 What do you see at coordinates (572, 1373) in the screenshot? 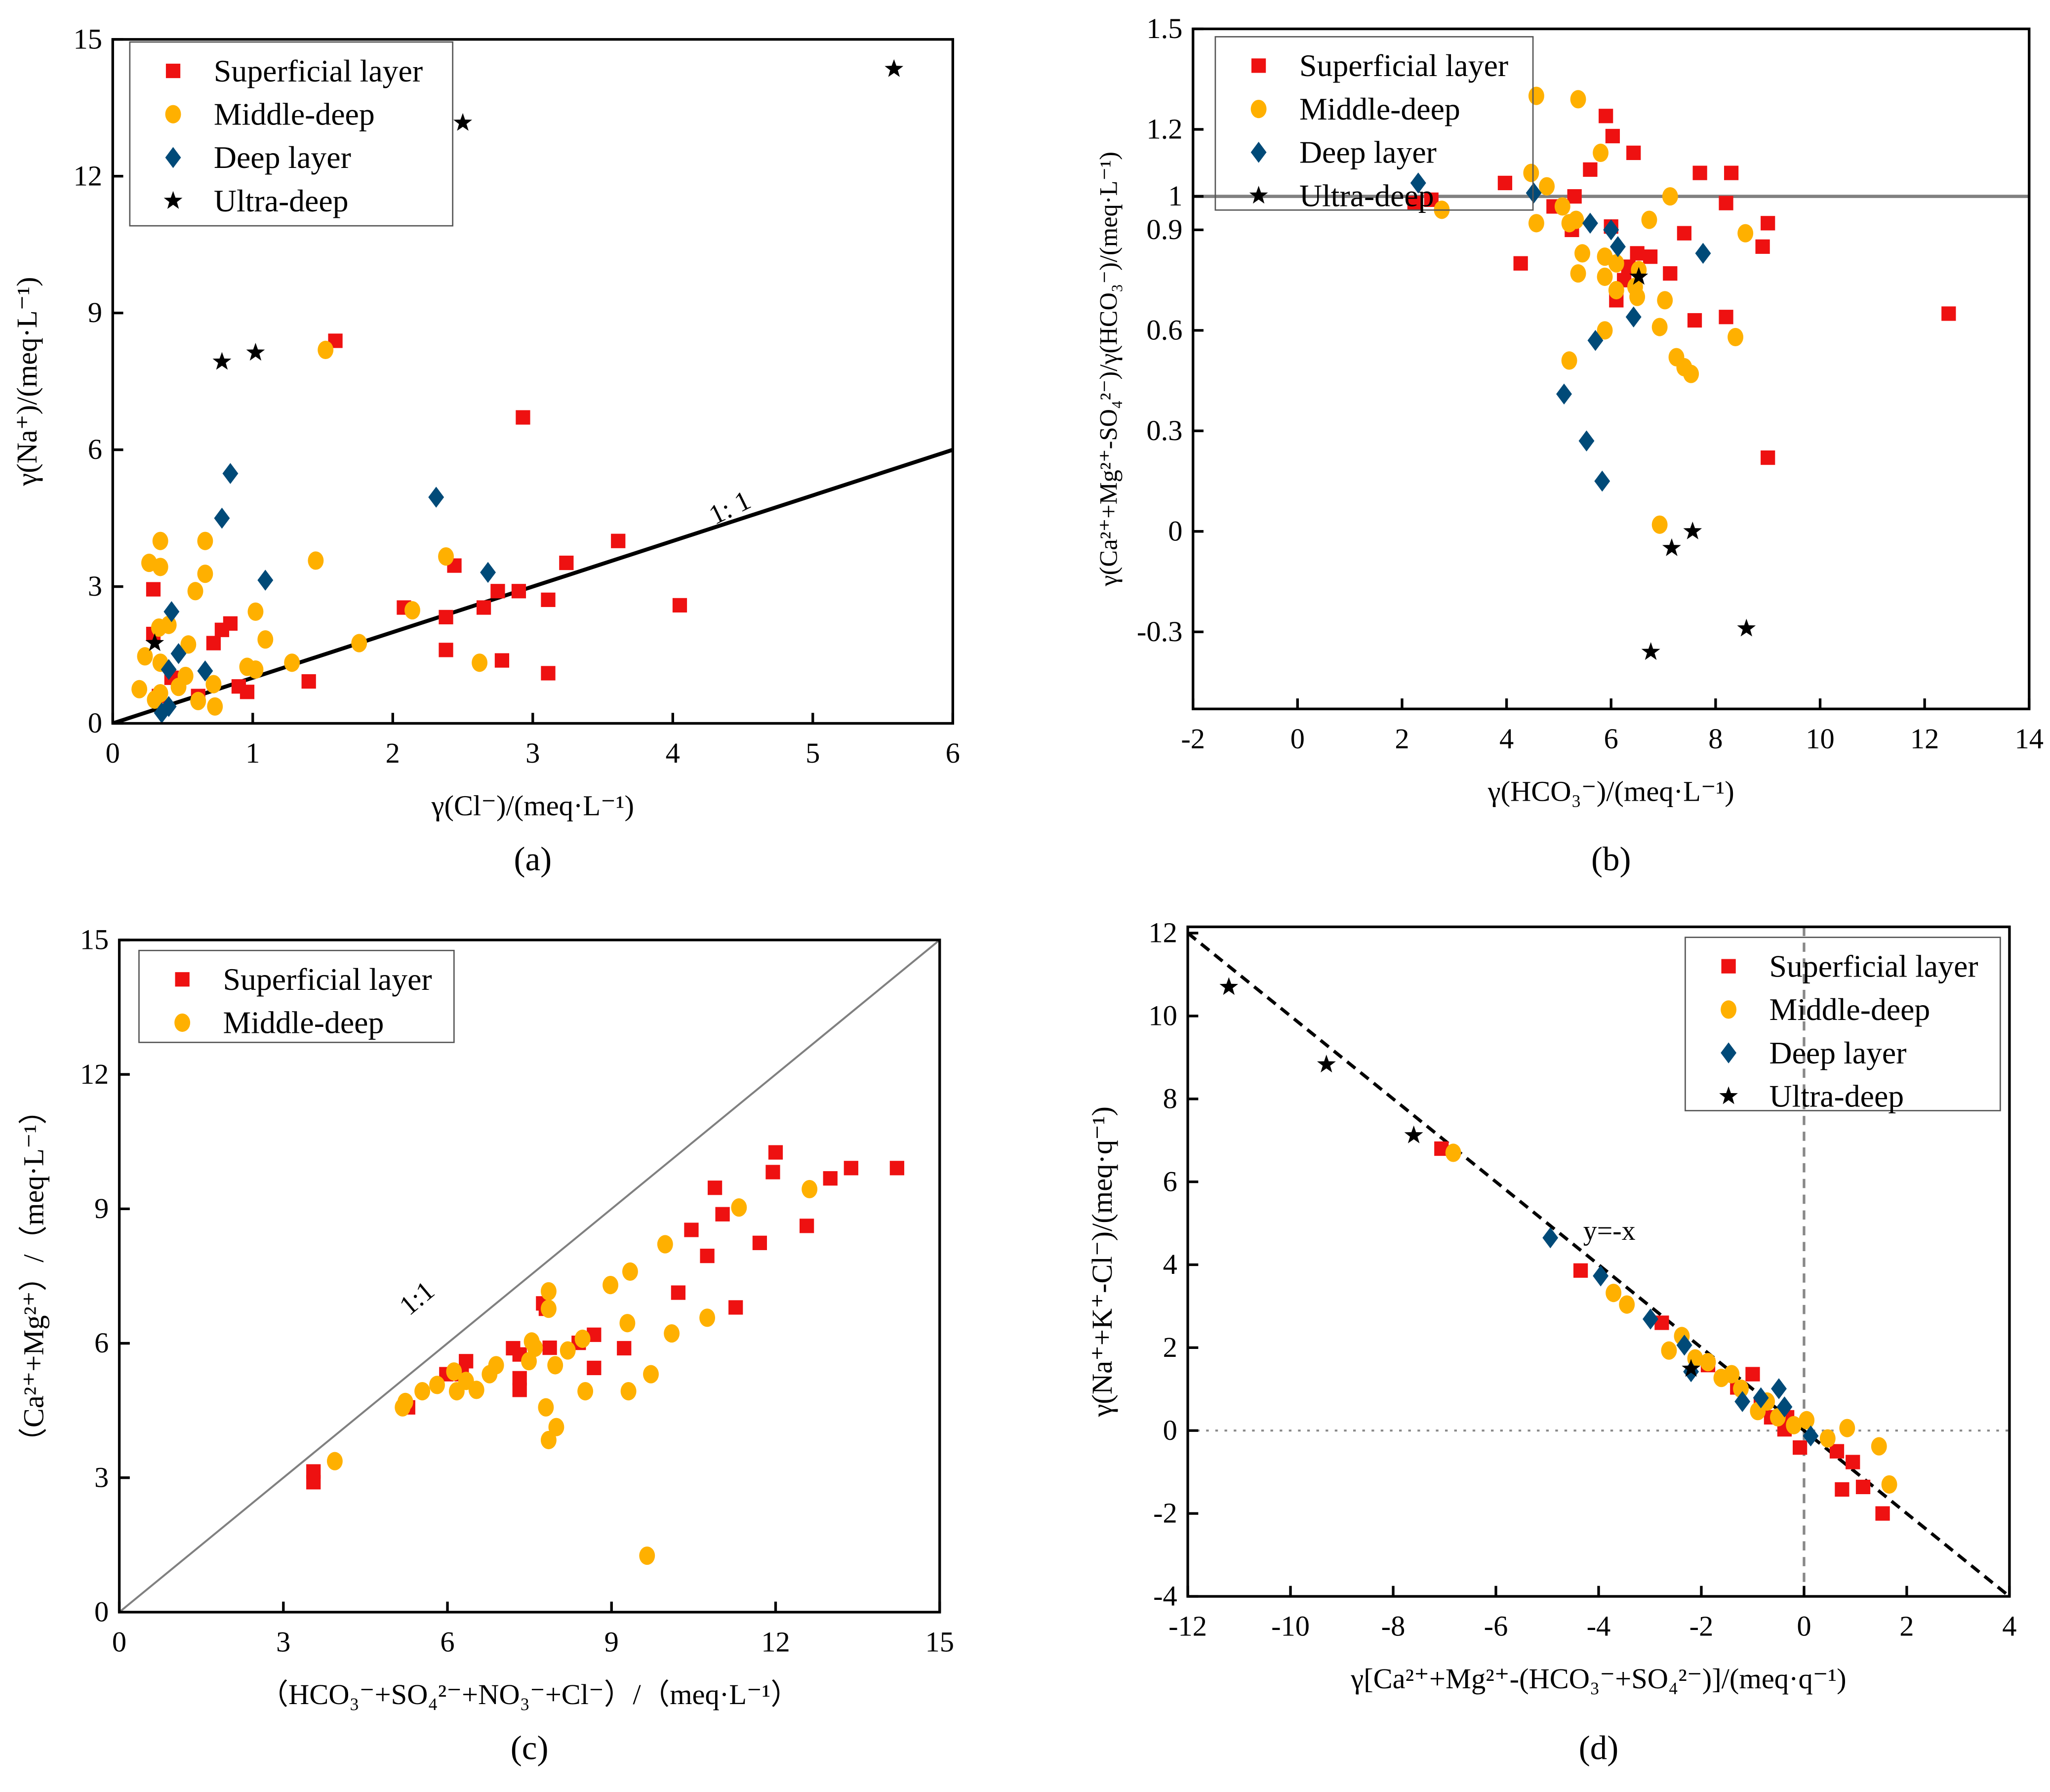
I see `series-circle` at bounding box center [572, 1373].